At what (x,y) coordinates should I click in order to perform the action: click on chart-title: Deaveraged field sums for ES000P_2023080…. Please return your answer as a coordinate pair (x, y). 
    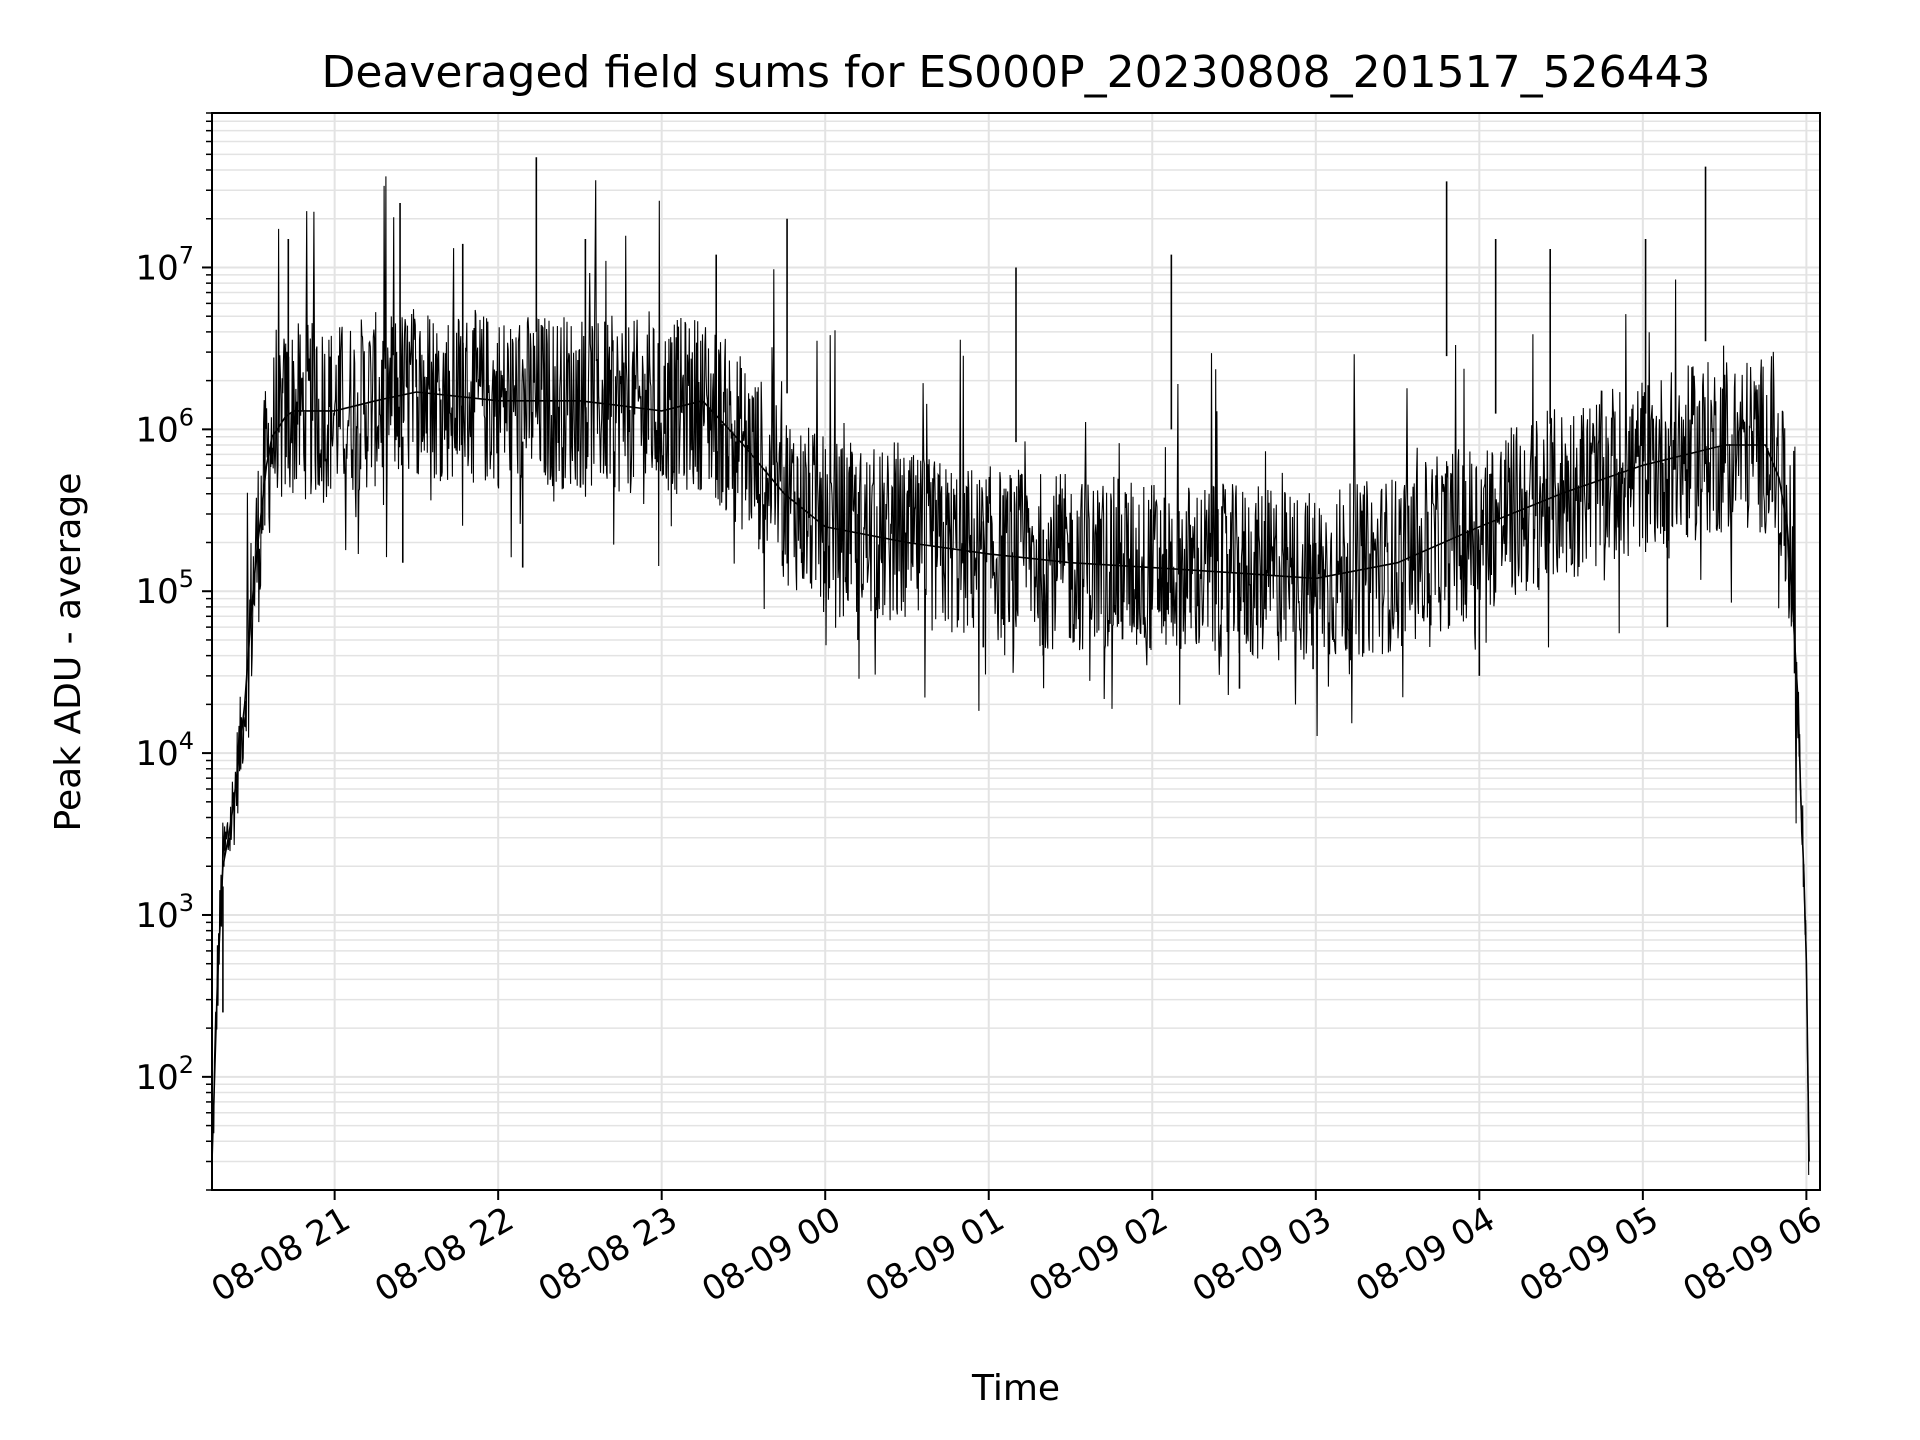
    Looking at the image, I should click on (1015, 72).